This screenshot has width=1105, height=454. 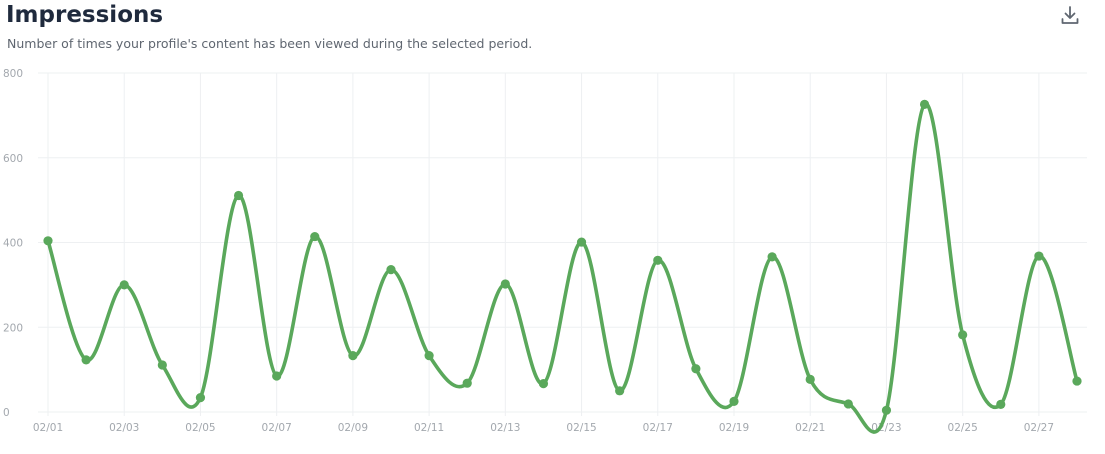 What do you see at coordinates (505, 428) in the screenshot?
I see `x-tick-label: 02/13` at bounding box center [505, 428].